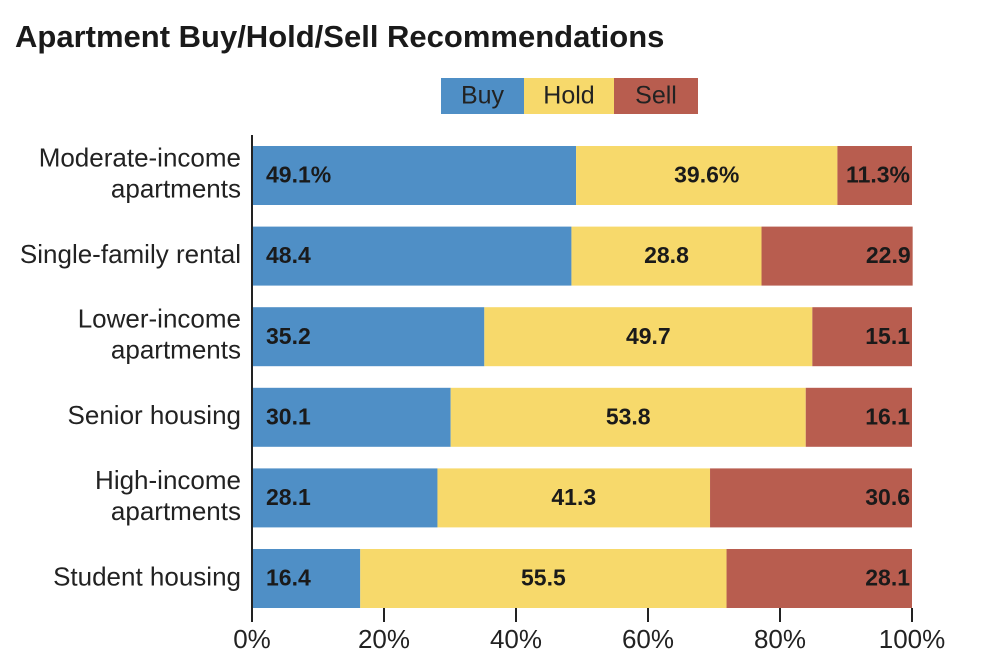 The height and width of the screenshot is (670, 1005). What do you see at coordinates (780, 639) in the screenshot?
I see `x-tick-label: 80%` at bounding box center [780, 639].